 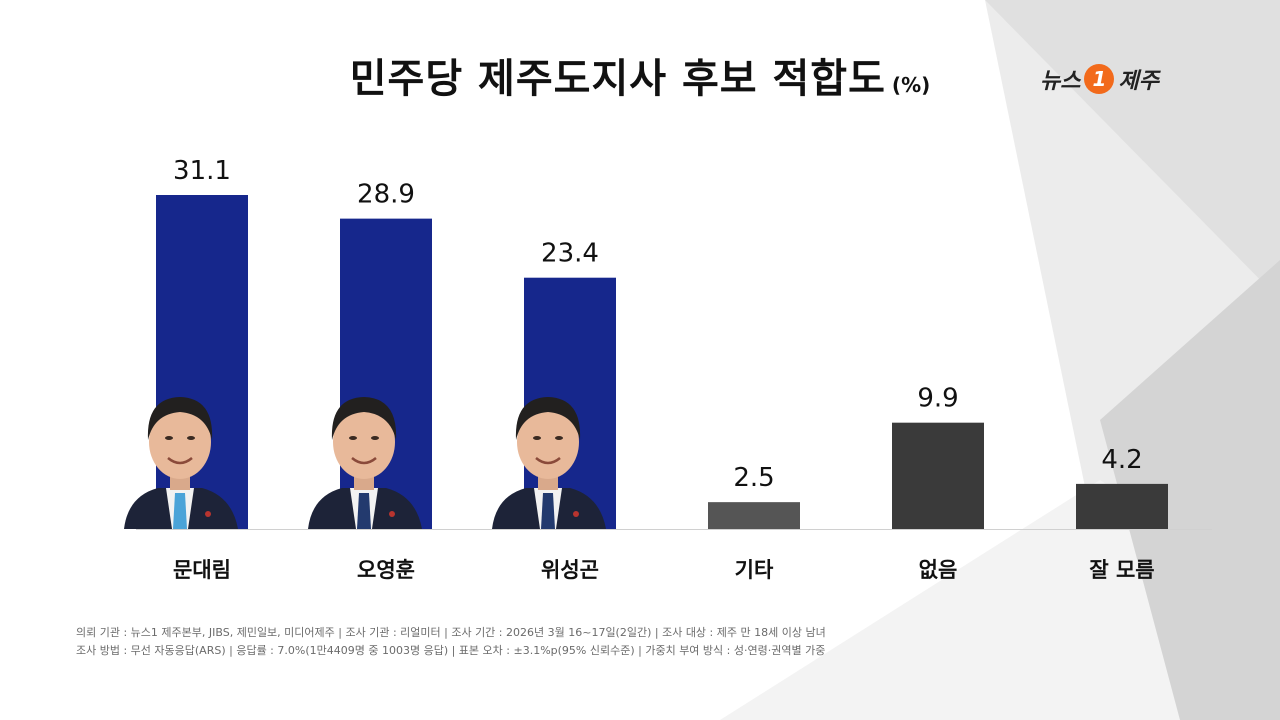 What do you see at coordinates (754, 570) in the screenshot?
I see `category-label-4: 기타` at bounding box center [754, 570].